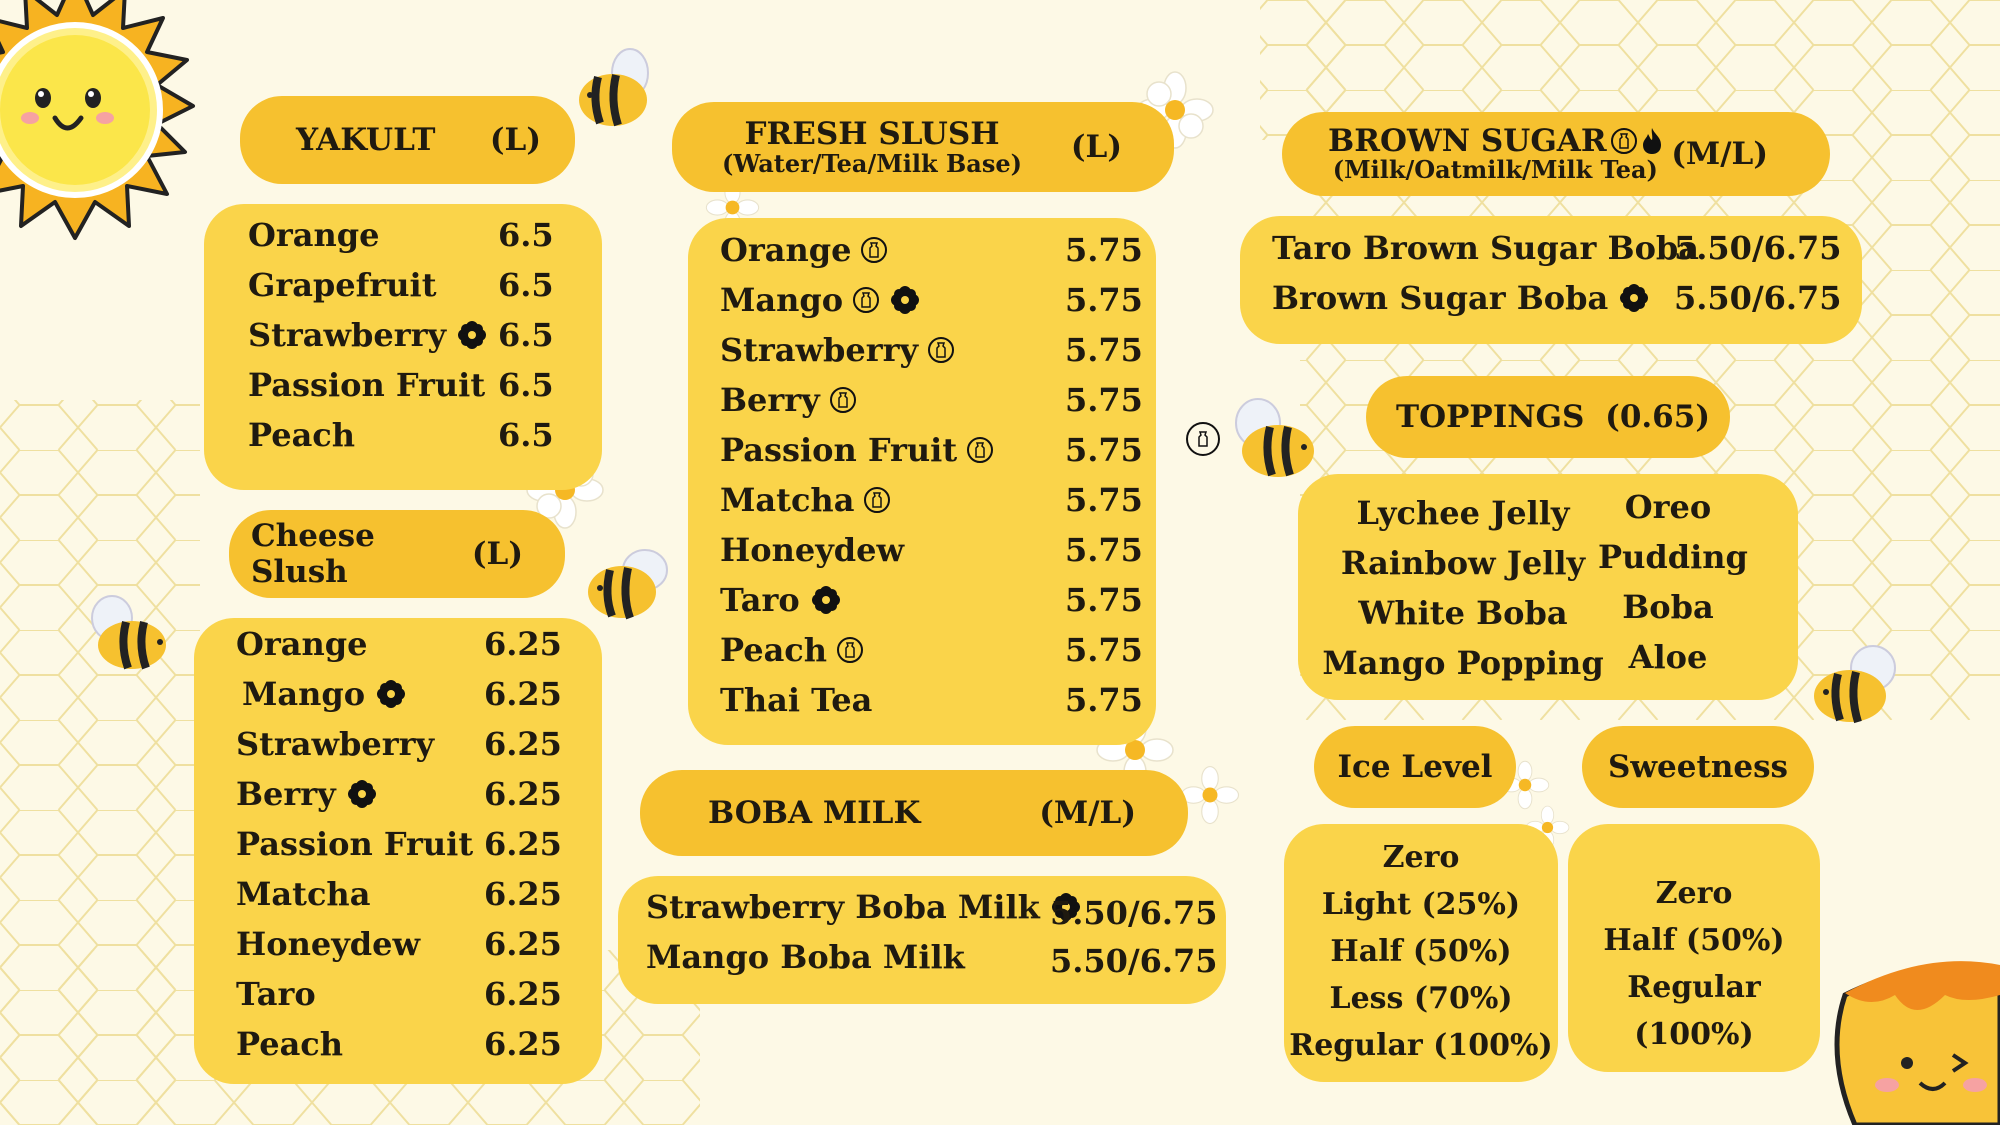 The height and width of the screenshot is (1125, 2000). Describe the element at coordinates (366, 140) in the screenshot. I see `yakult-title: YAKULT` at that location.